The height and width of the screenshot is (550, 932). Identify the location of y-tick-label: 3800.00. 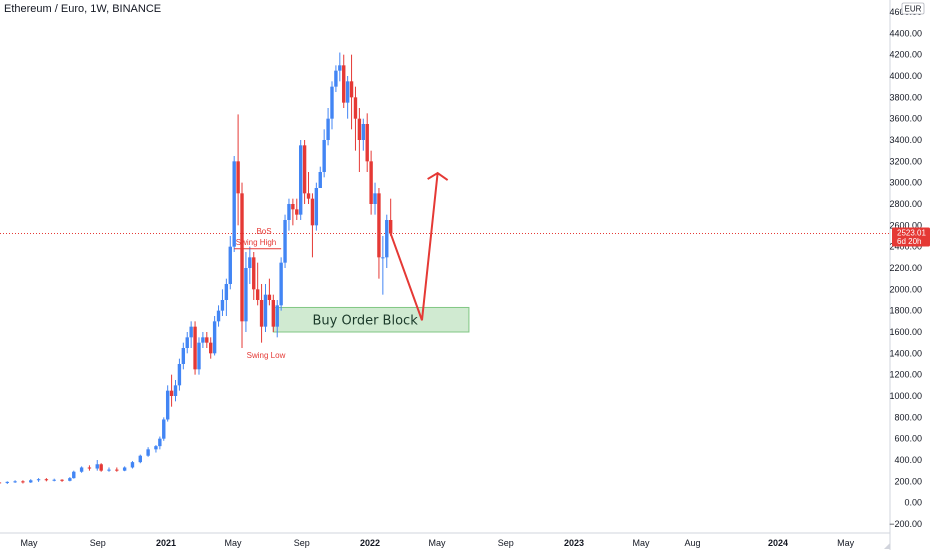
(905, 97).